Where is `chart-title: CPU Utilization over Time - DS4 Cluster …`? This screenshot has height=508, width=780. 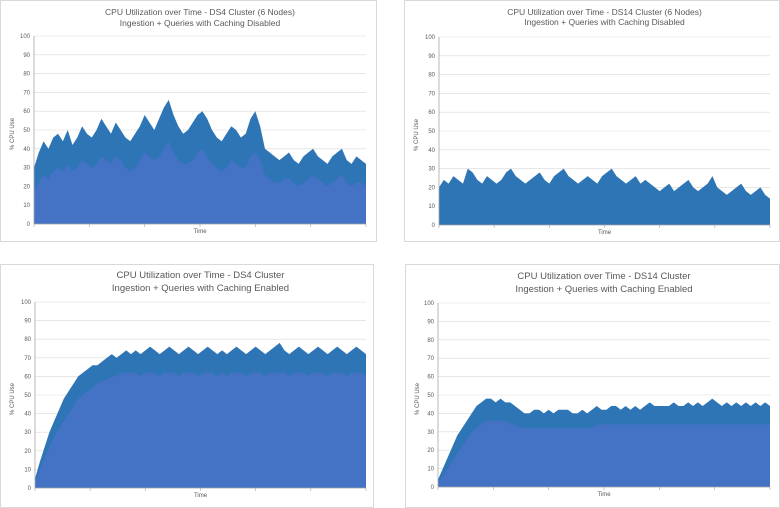 chart-title: CPU Utilization over Time - DS4 Cluster … is located at coordinates (200, 12).